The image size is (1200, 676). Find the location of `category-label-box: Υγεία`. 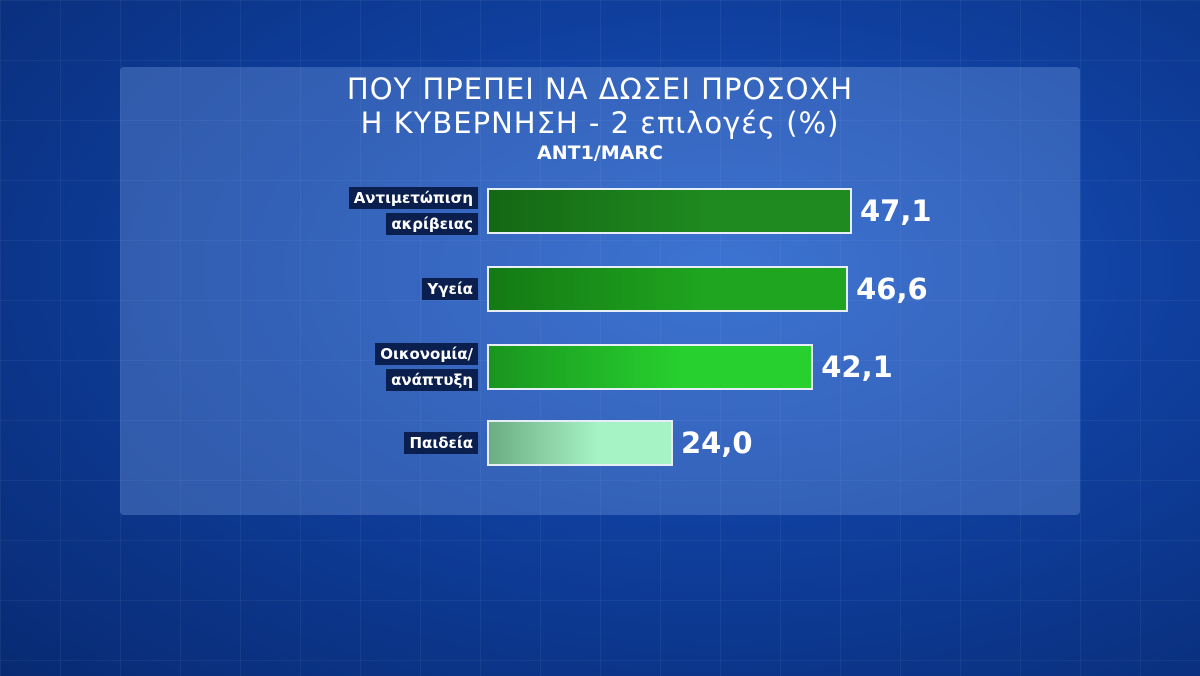

category-label-box: Υγεία is located at coordinates (389, 289).